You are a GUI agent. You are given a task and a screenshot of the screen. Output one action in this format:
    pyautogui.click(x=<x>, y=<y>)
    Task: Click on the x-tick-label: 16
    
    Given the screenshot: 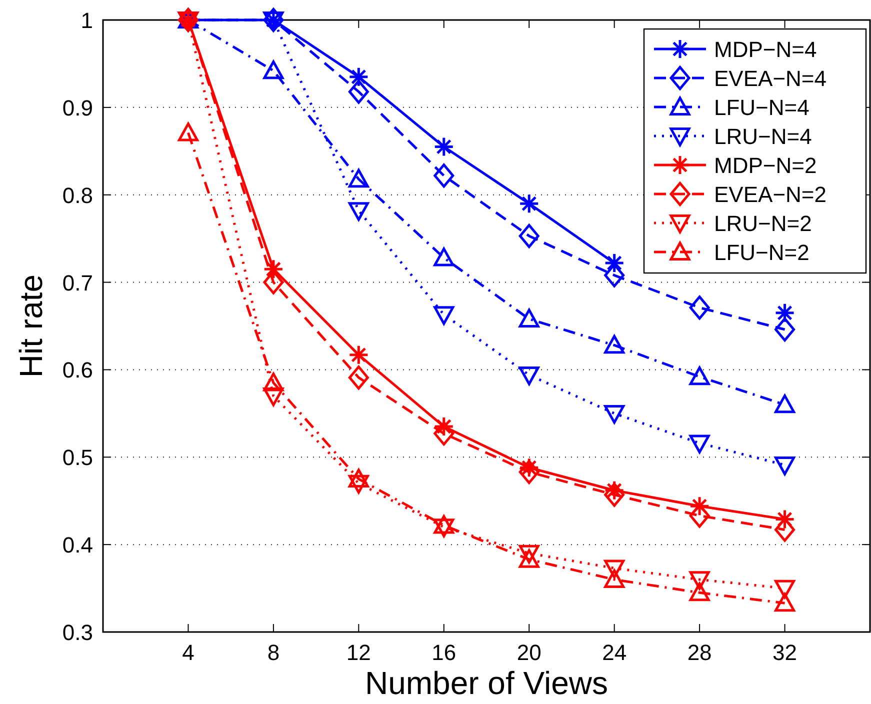 What is the action you would take?
    pyautogui.click(x=444, y=652)
    